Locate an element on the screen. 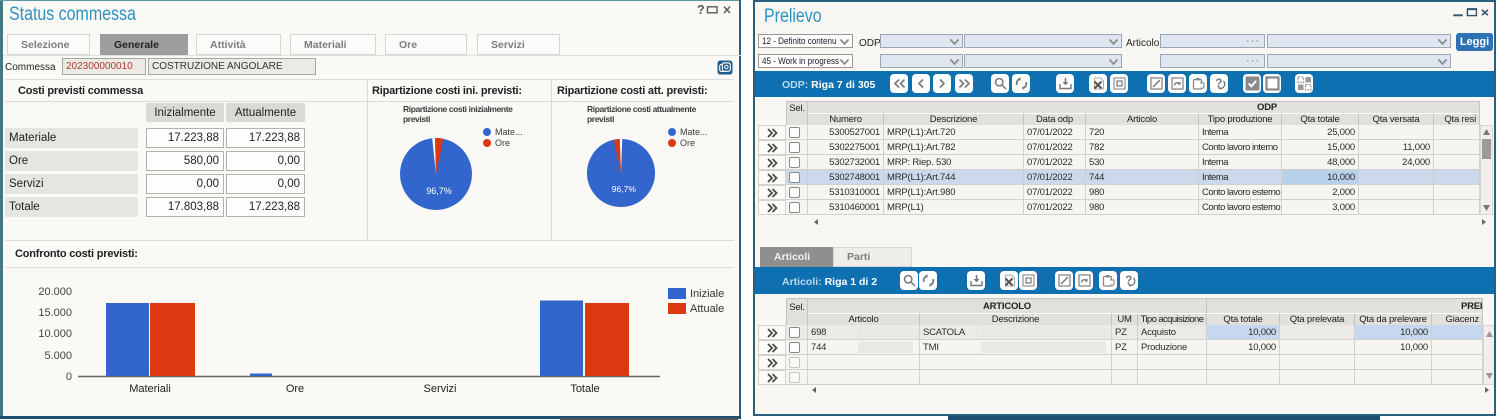  svg-text: 15.000 is located at coordinates (55, 313).